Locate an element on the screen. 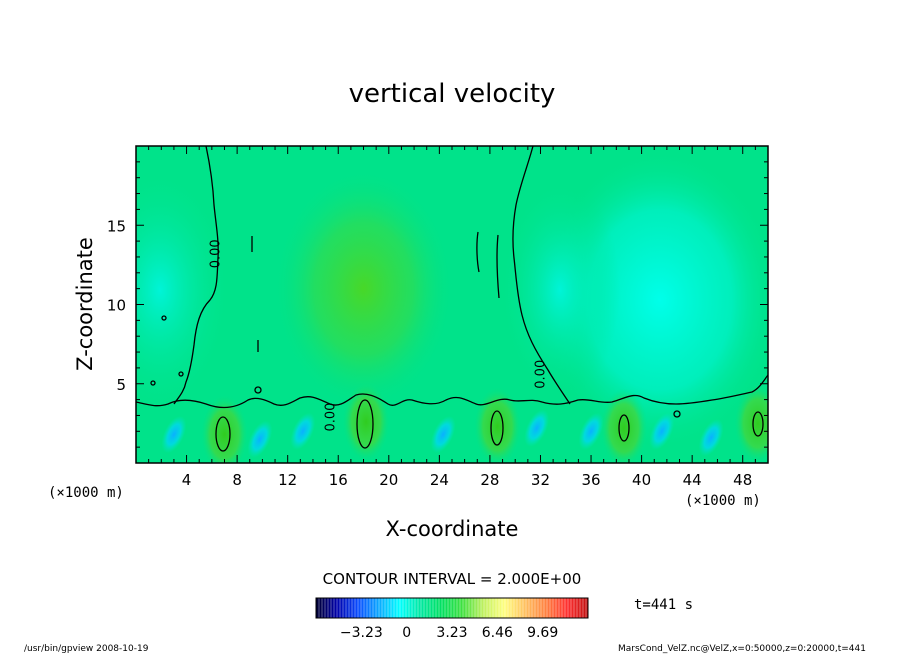  upper-updraft is located at coordinates (363, 288).